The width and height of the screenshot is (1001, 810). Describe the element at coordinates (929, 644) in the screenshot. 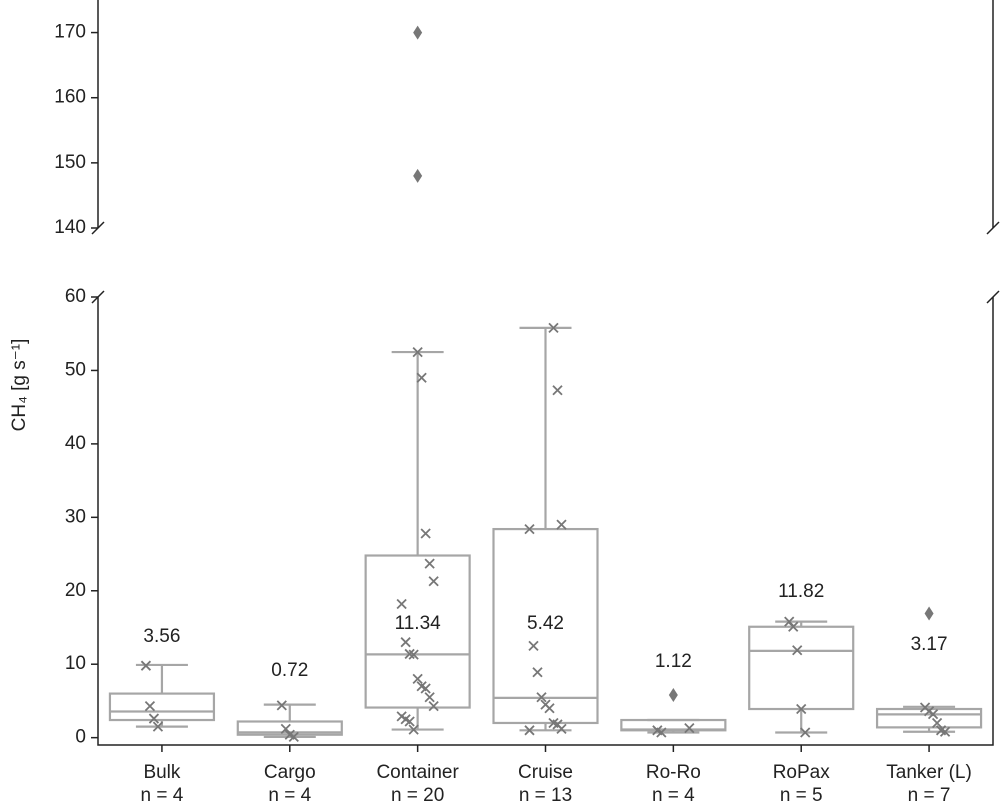

I see `median-label: 3.17` at that location.